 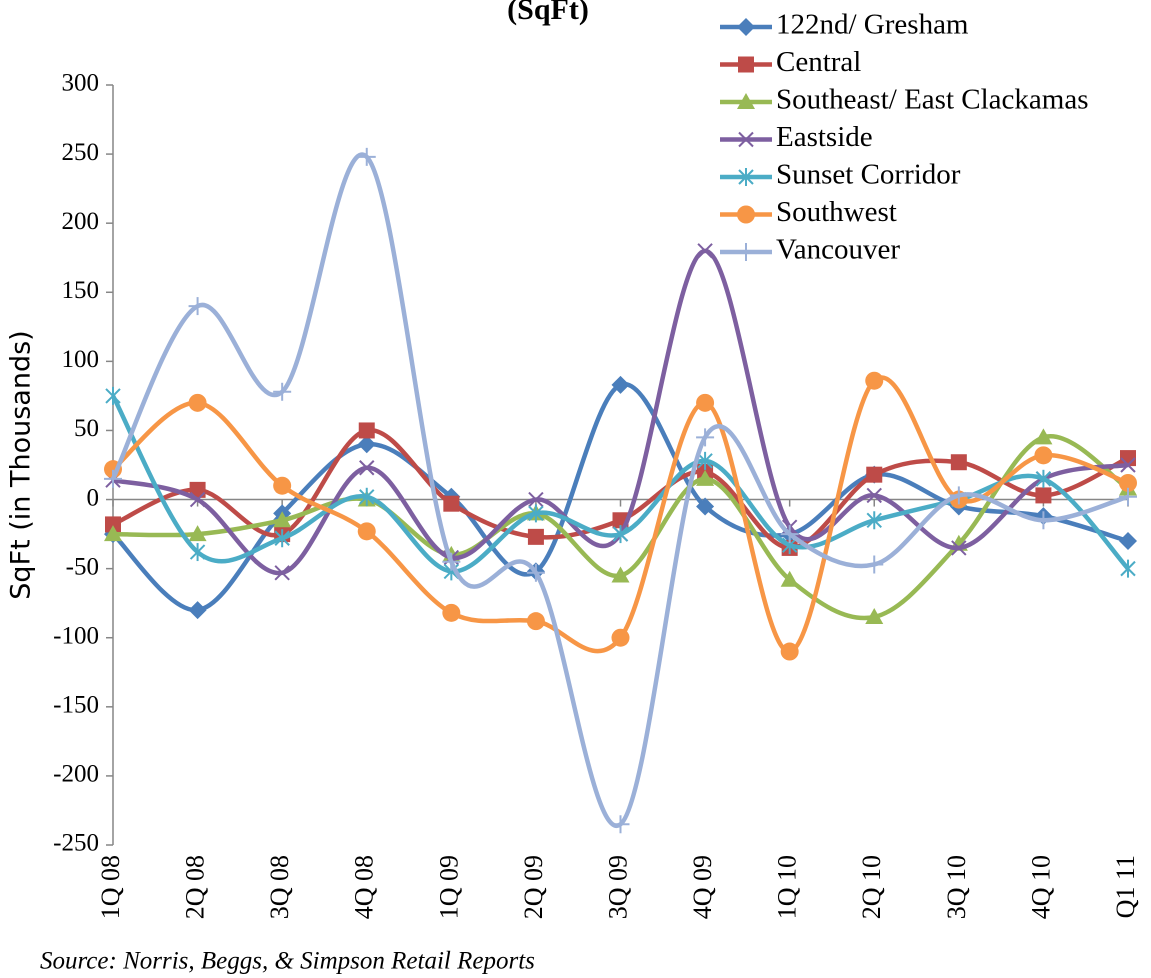 I want to click on y-tick-label: 0, so click(x=93, y=497).